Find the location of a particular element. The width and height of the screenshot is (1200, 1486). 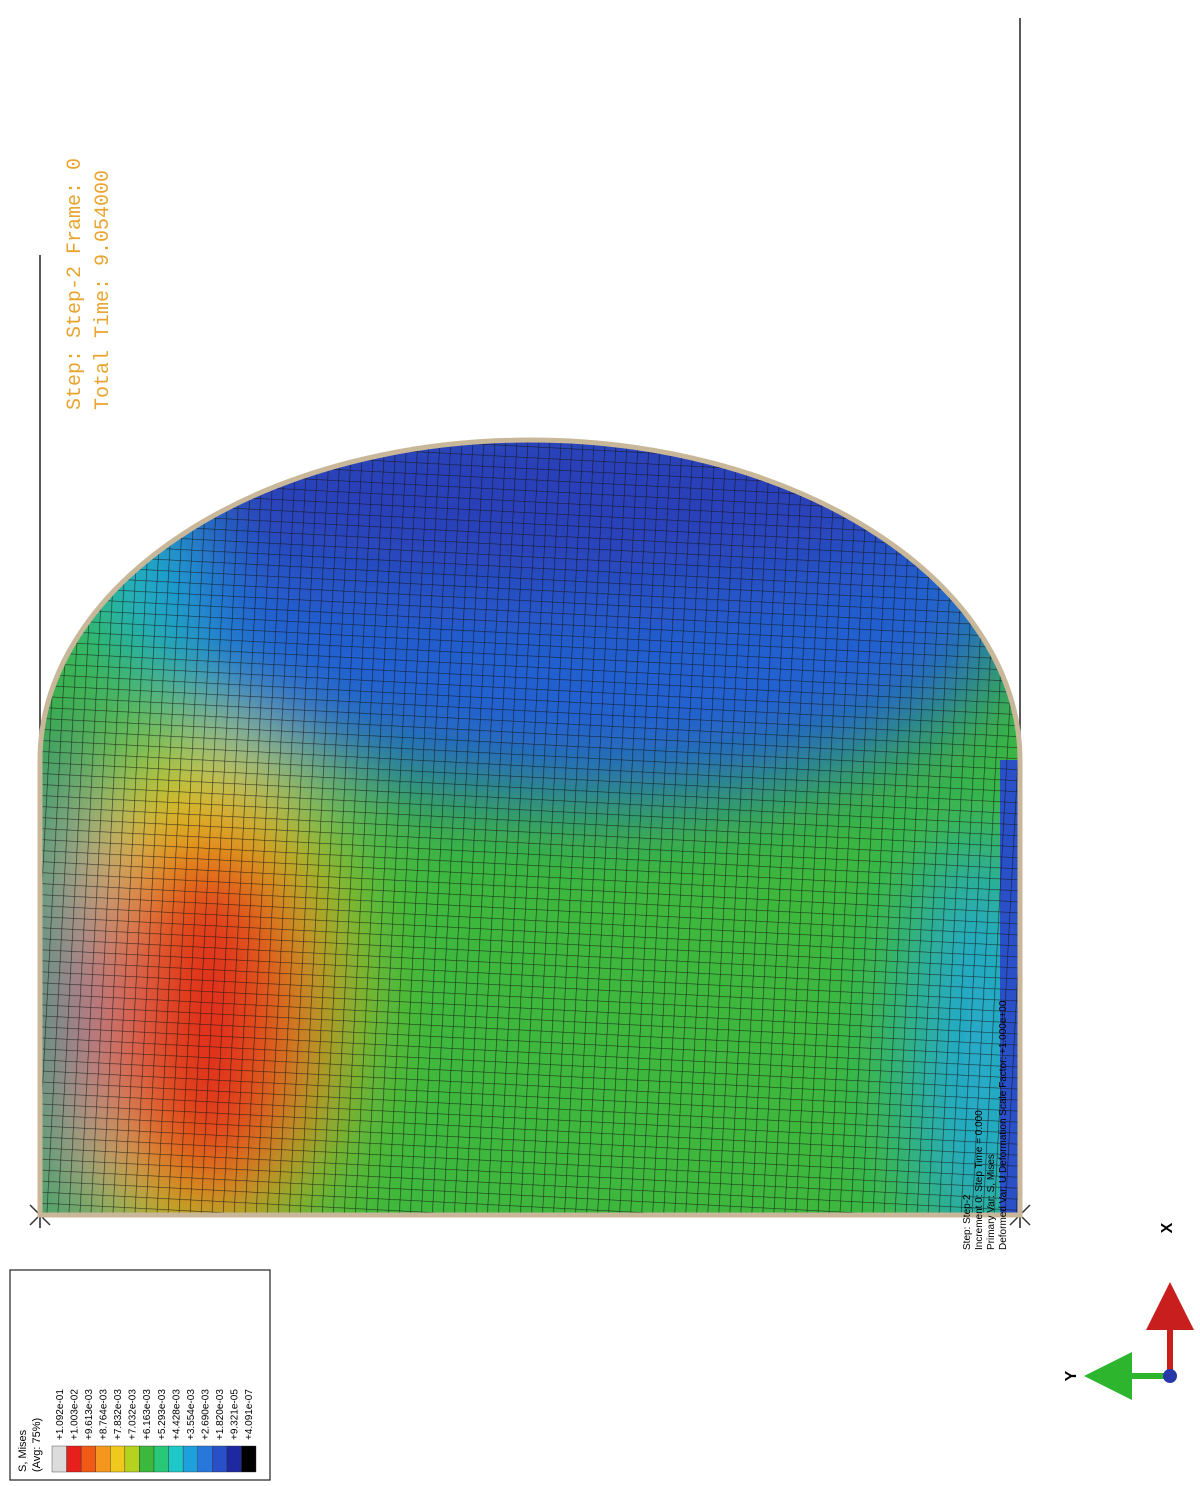

legend-label: +6.163e-03 is located at coordinates (147, 1414).